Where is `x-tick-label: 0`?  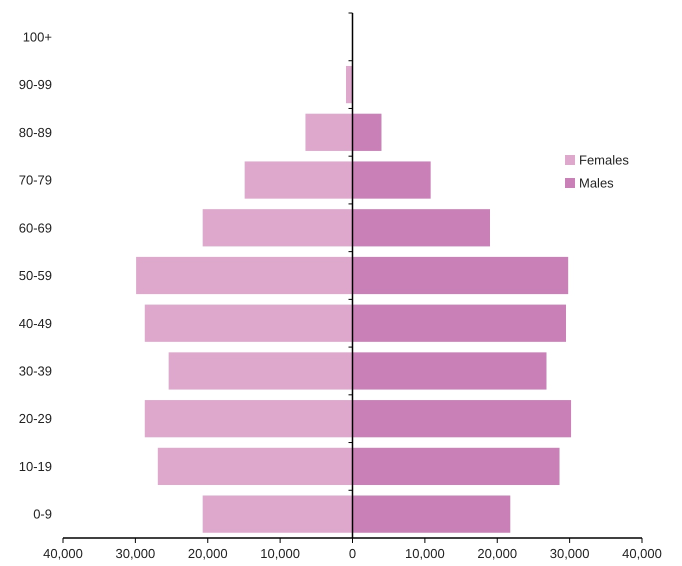 x-tick-label: 0 is located at coordinates (352, 553).